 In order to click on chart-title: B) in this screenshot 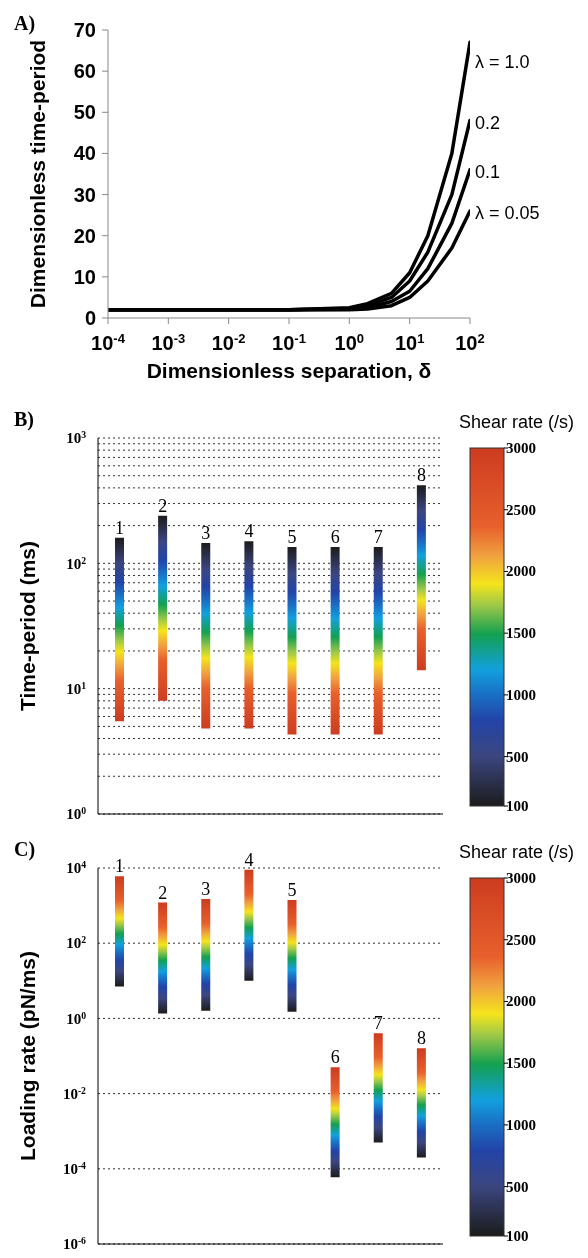, I will do `click(24, 419)`.